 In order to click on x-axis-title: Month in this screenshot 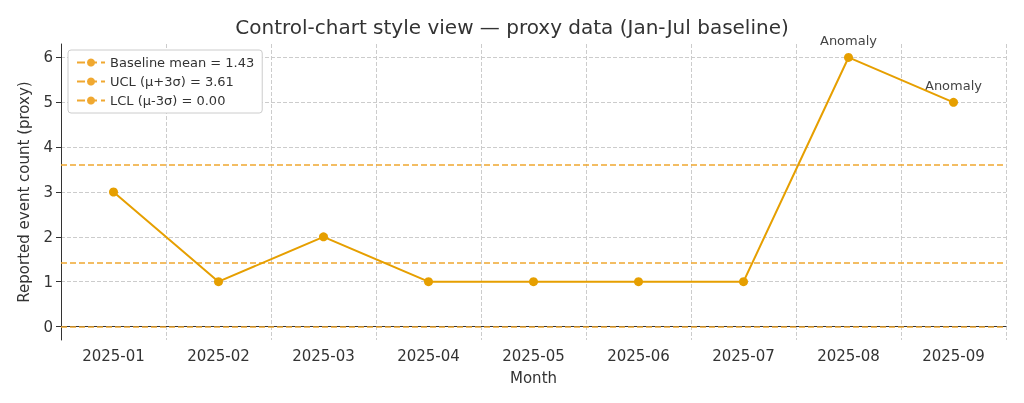, I will do `click(533, 377)`.